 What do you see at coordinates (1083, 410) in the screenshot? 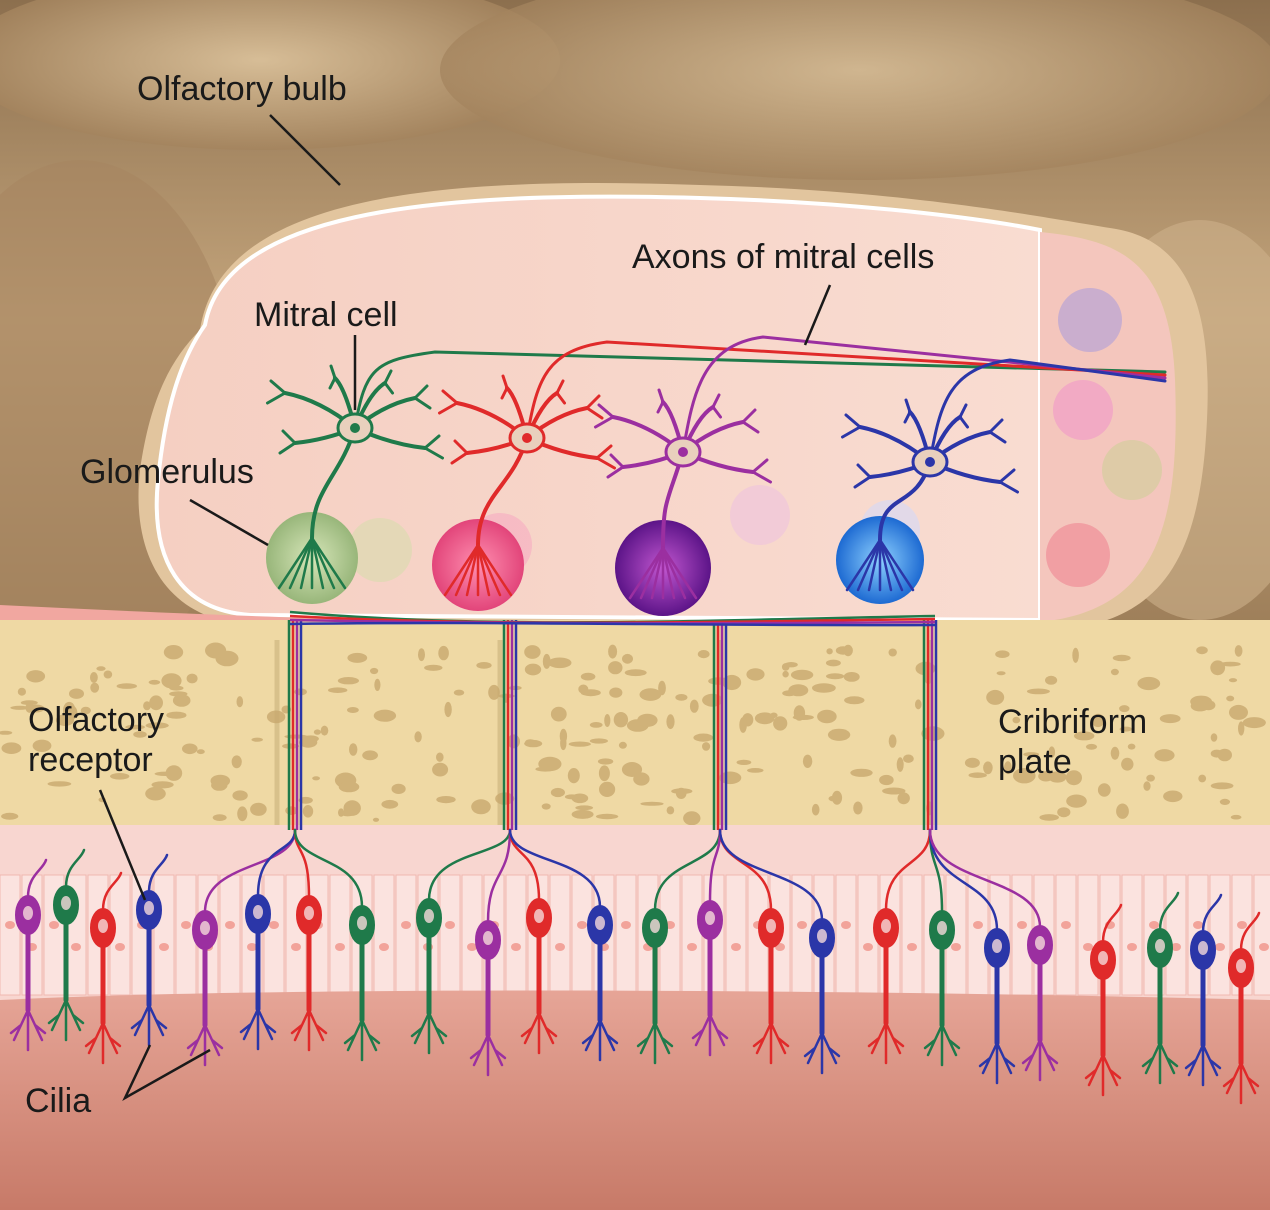
I see `bulb-cross-section-glomerulus` at bounding box center [1083, 410].